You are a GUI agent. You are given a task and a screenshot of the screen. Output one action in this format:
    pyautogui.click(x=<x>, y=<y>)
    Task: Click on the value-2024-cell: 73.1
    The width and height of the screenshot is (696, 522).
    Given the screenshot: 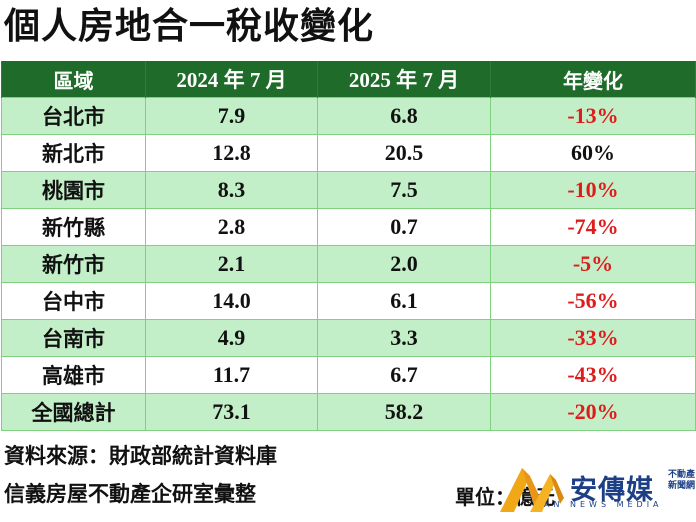 What is the action you would take?
    pyautogui.click(x=231, y=412)
    